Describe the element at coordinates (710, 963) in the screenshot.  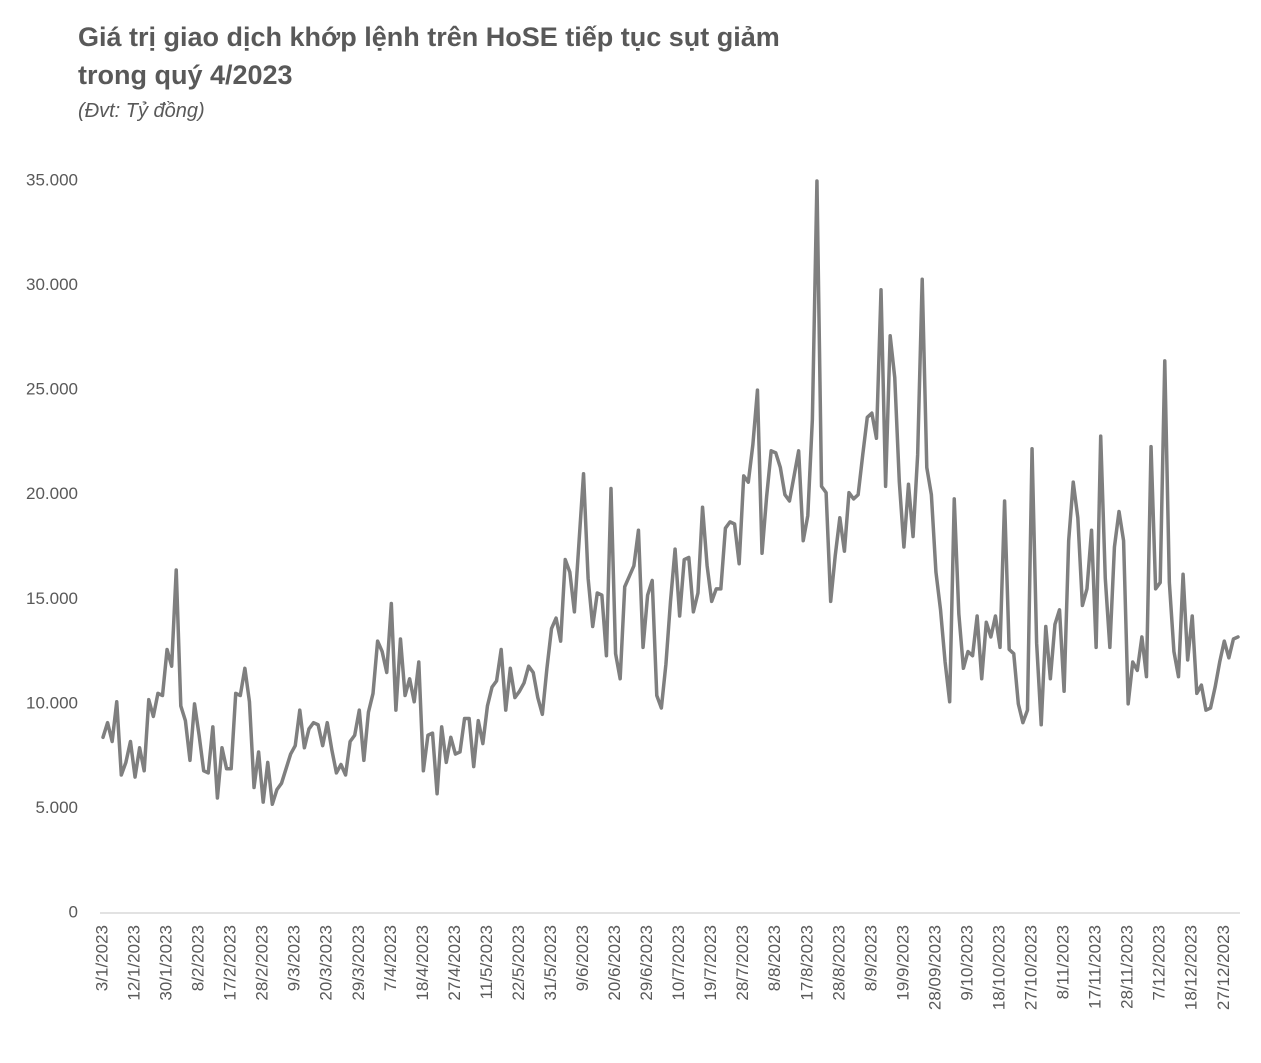
I see `x-tick-label: 19/7/2023` at that location.